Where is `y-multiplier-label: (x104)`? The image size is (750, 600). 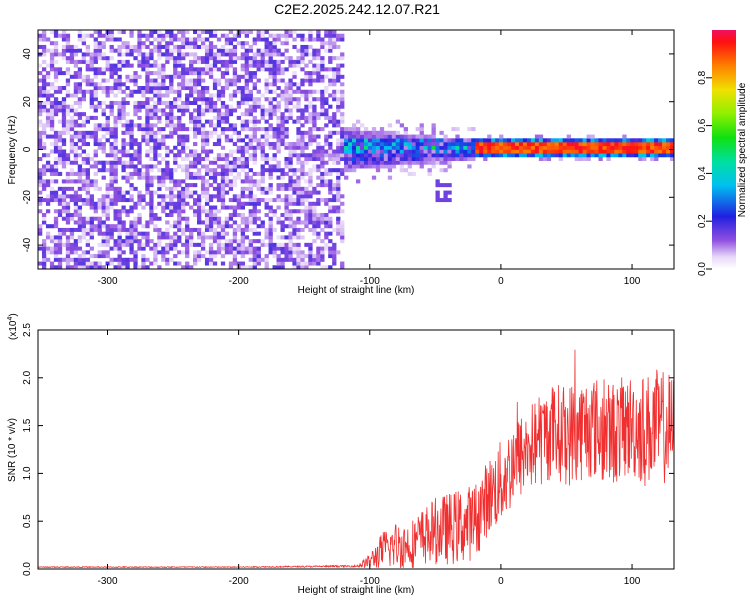 y-multiplier-label: (x104) is located at coordinates (13, 326).